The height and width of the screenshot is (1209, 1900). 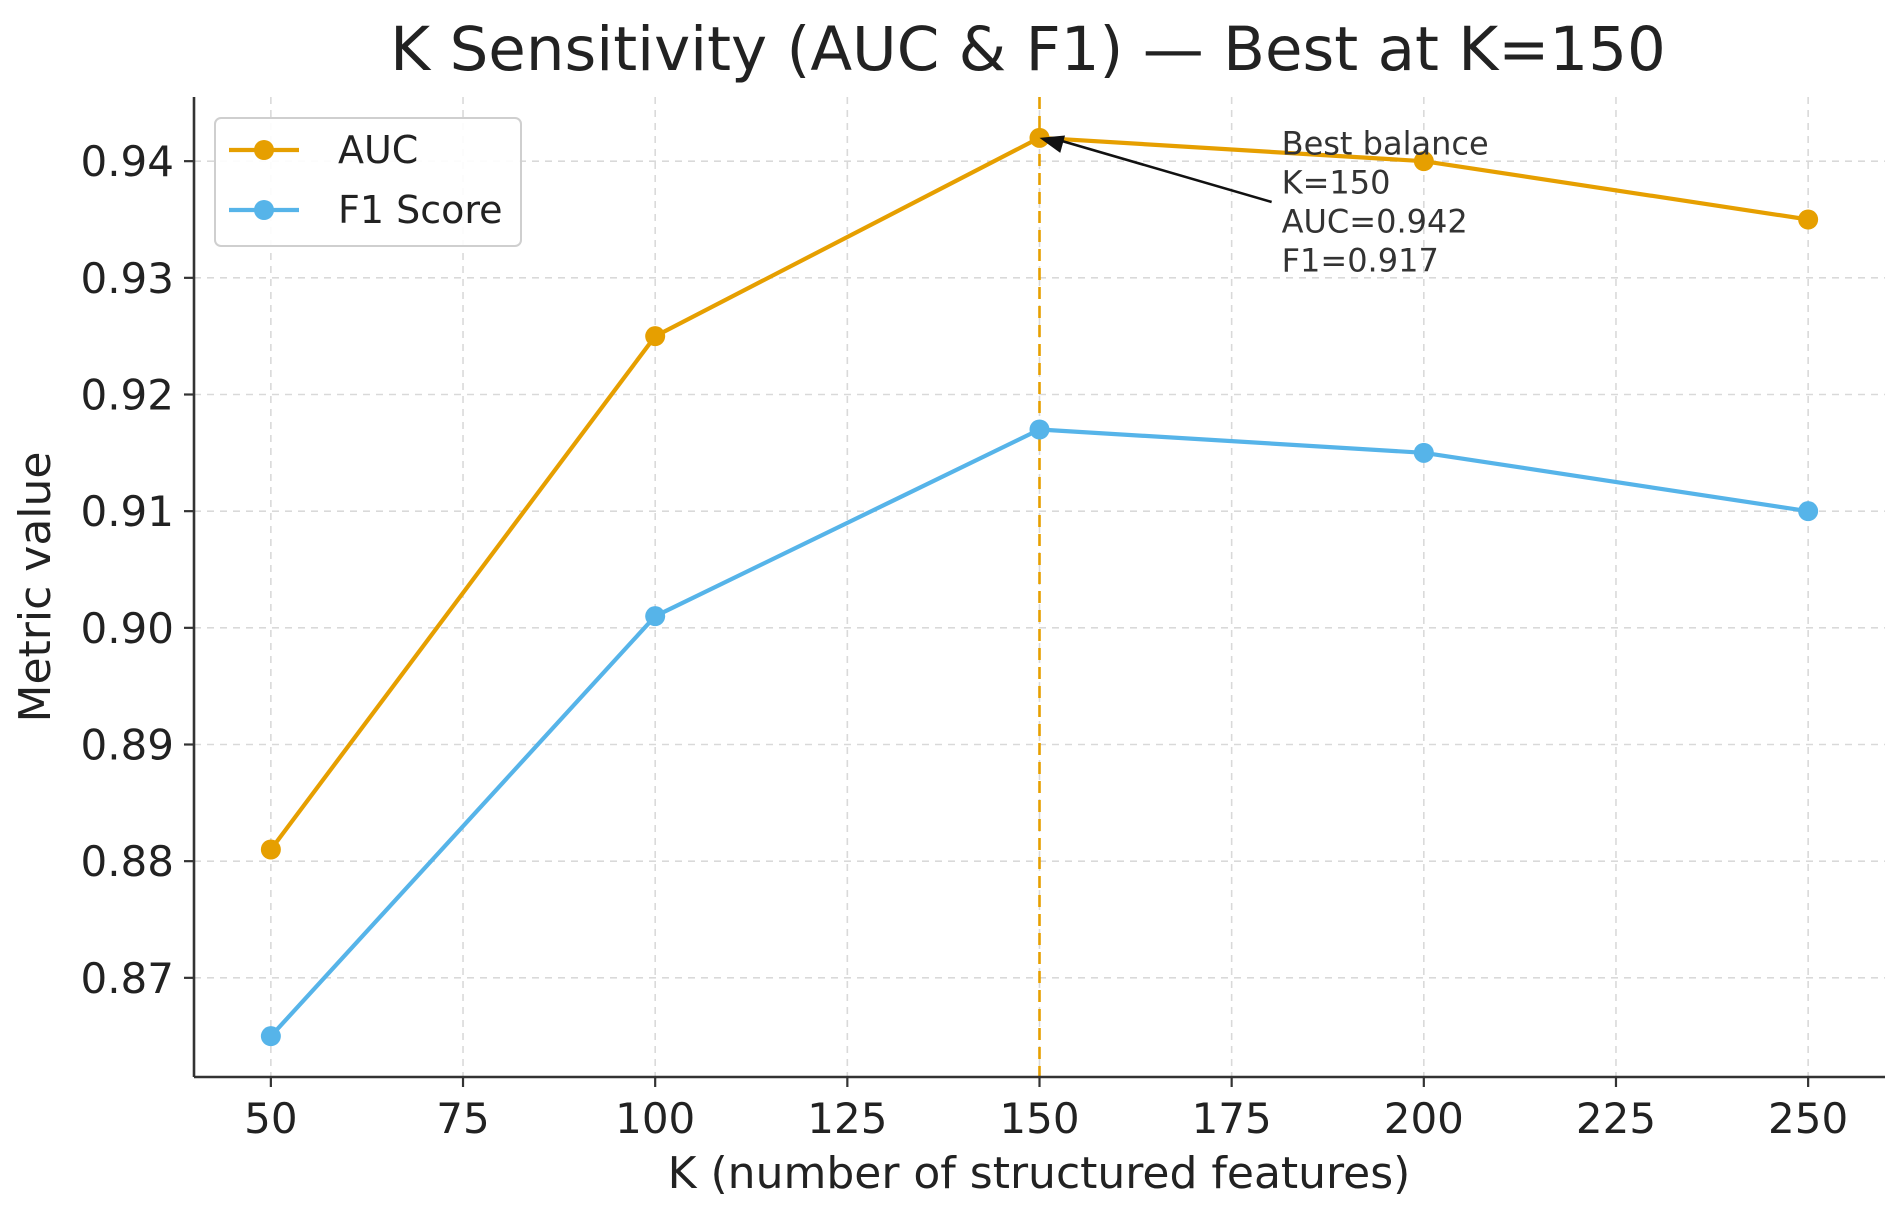 What do you see at coordinates (378, 150) in the screenshot?
I see `legend-label-auc: AUC` at bounding box center [378, 150].